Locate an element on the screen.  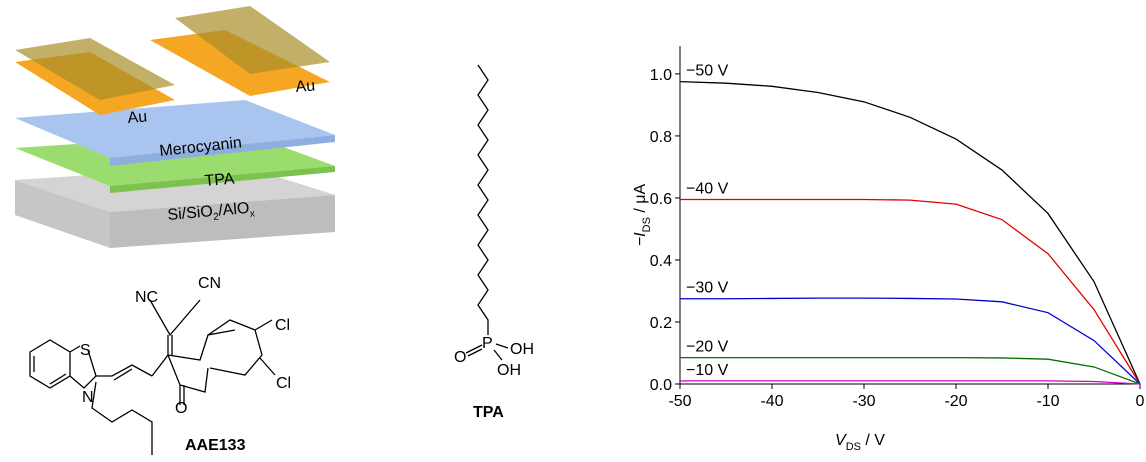
electrode-right-top is located at coordinates (252, 40).